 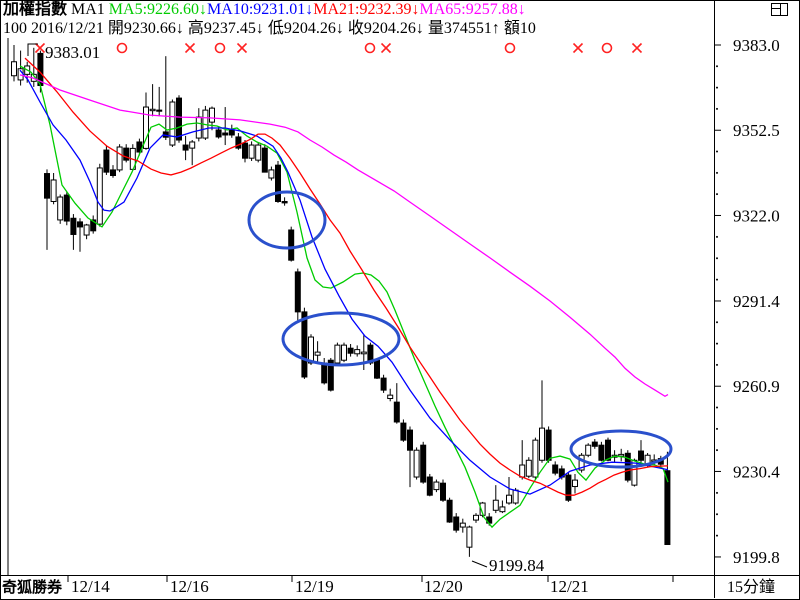 I want to click on y-axis-label: 9383.0, so click(x=756, y=45).